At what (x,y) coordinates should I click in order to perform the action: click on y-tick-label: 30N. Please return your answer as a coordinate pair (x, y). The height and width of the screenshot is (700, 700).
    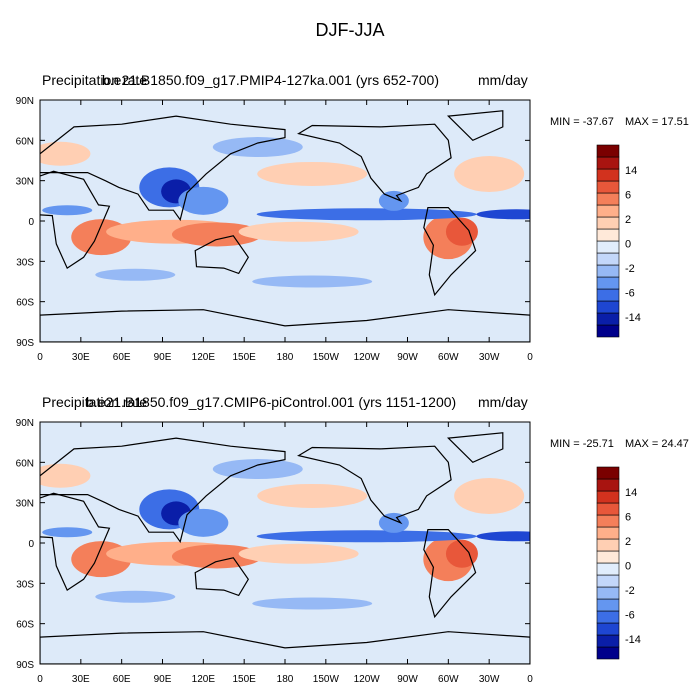
    Looking at the image, I should click on (25, 504).